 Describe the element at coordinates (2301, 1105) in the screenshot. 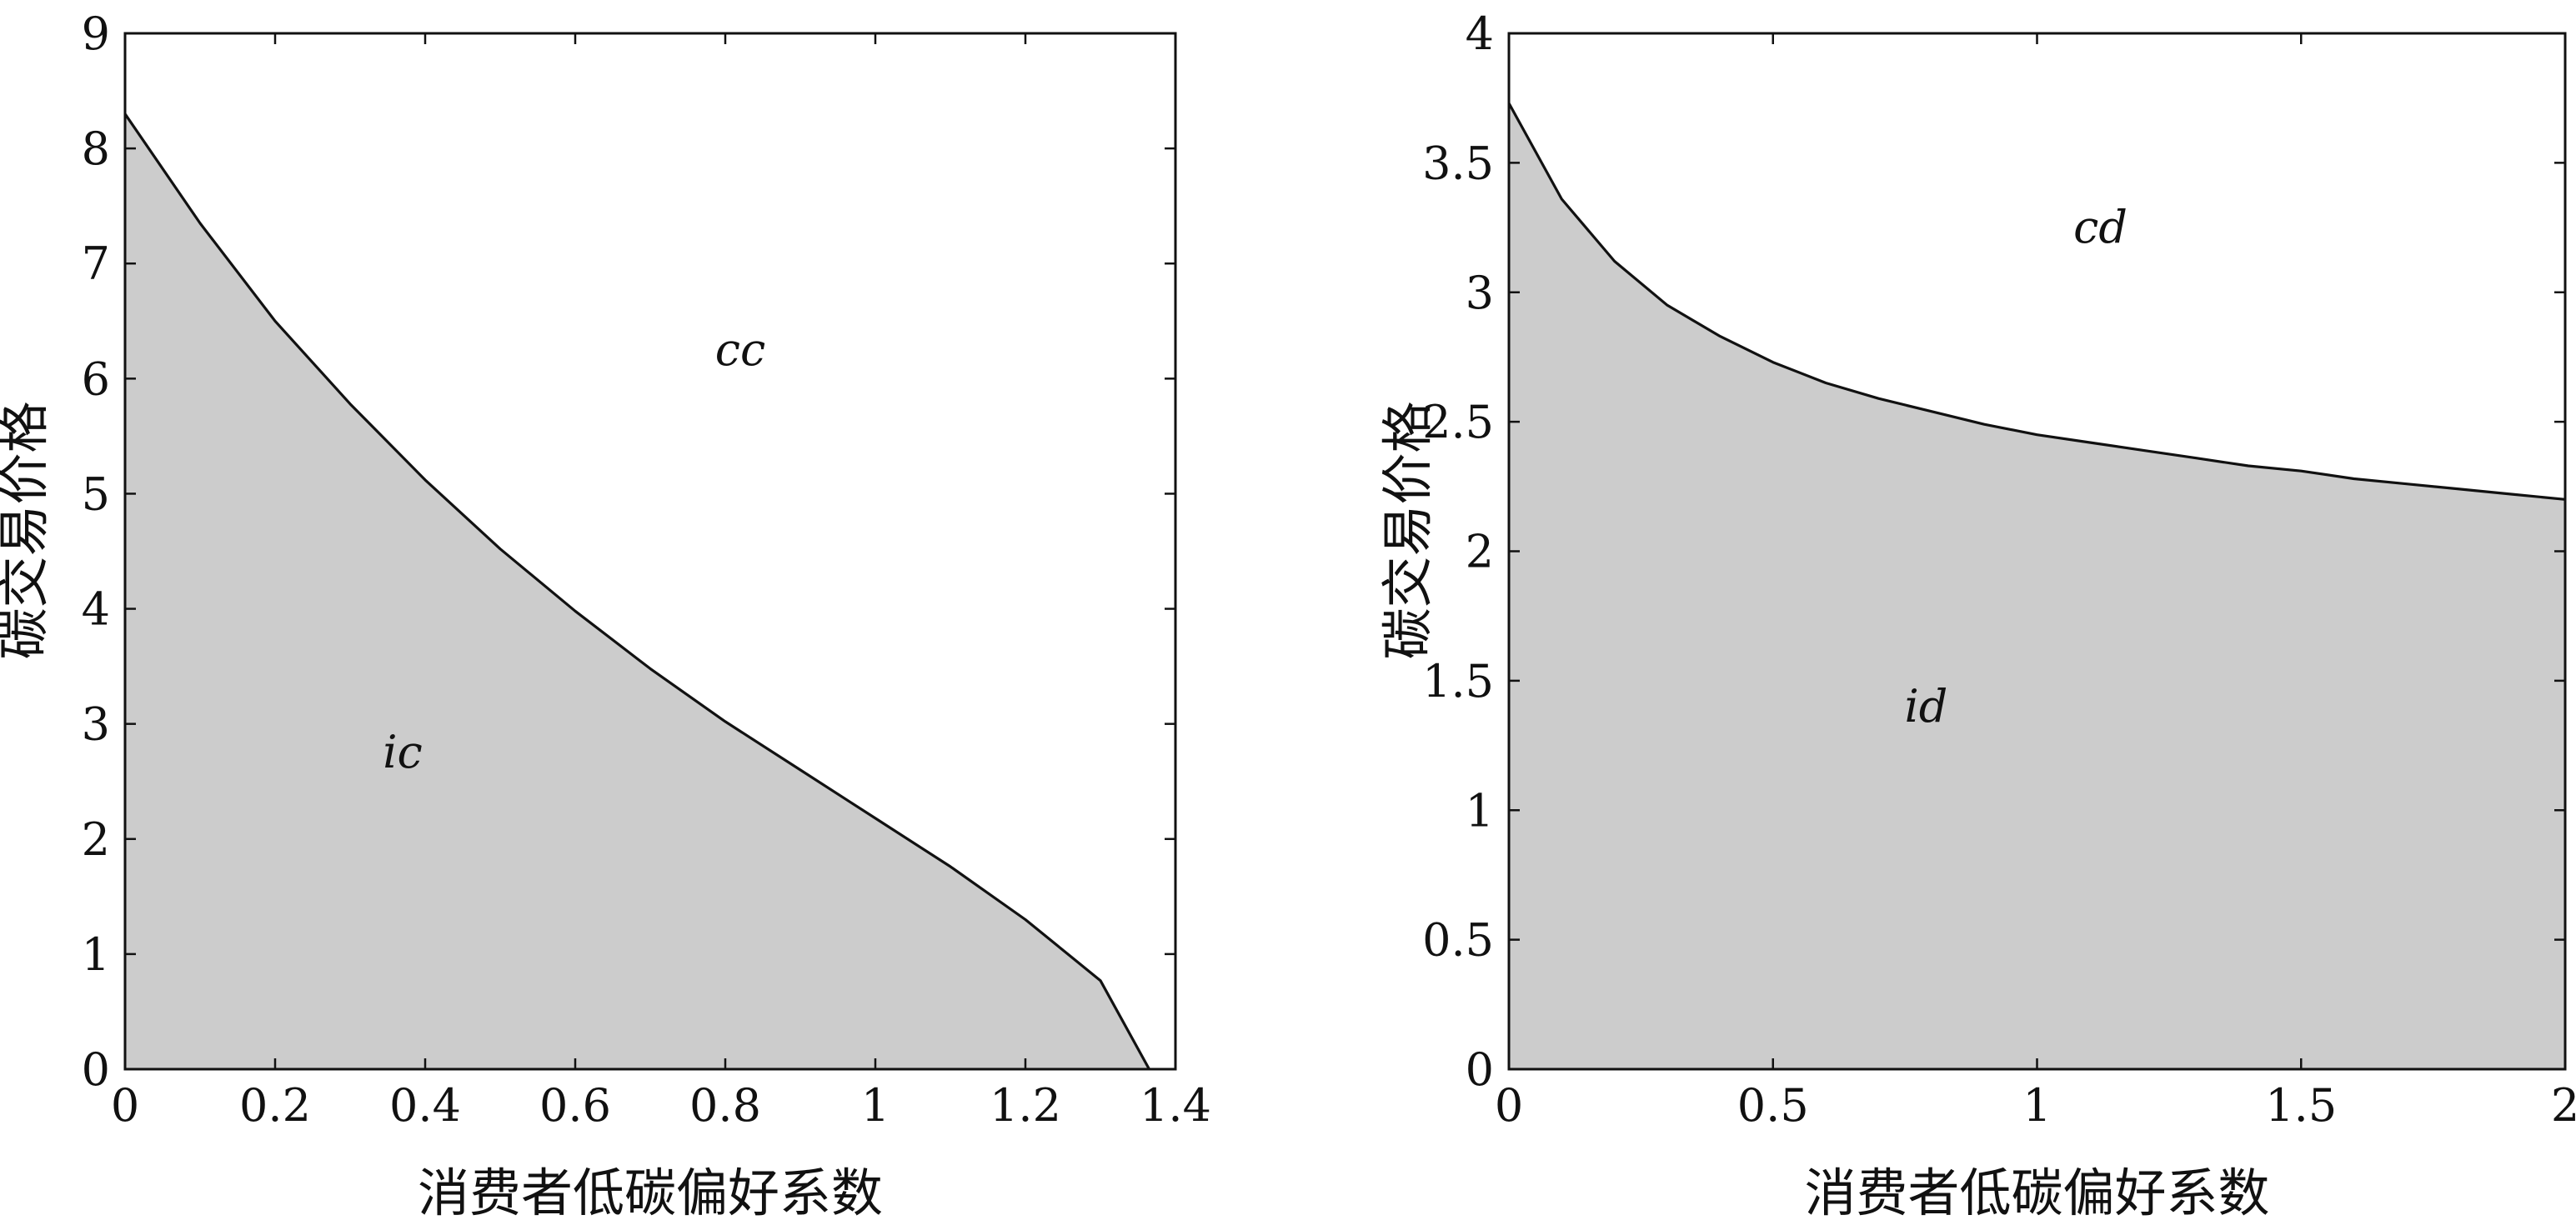

I see `right-x-tick-label: 1.5` at that location.